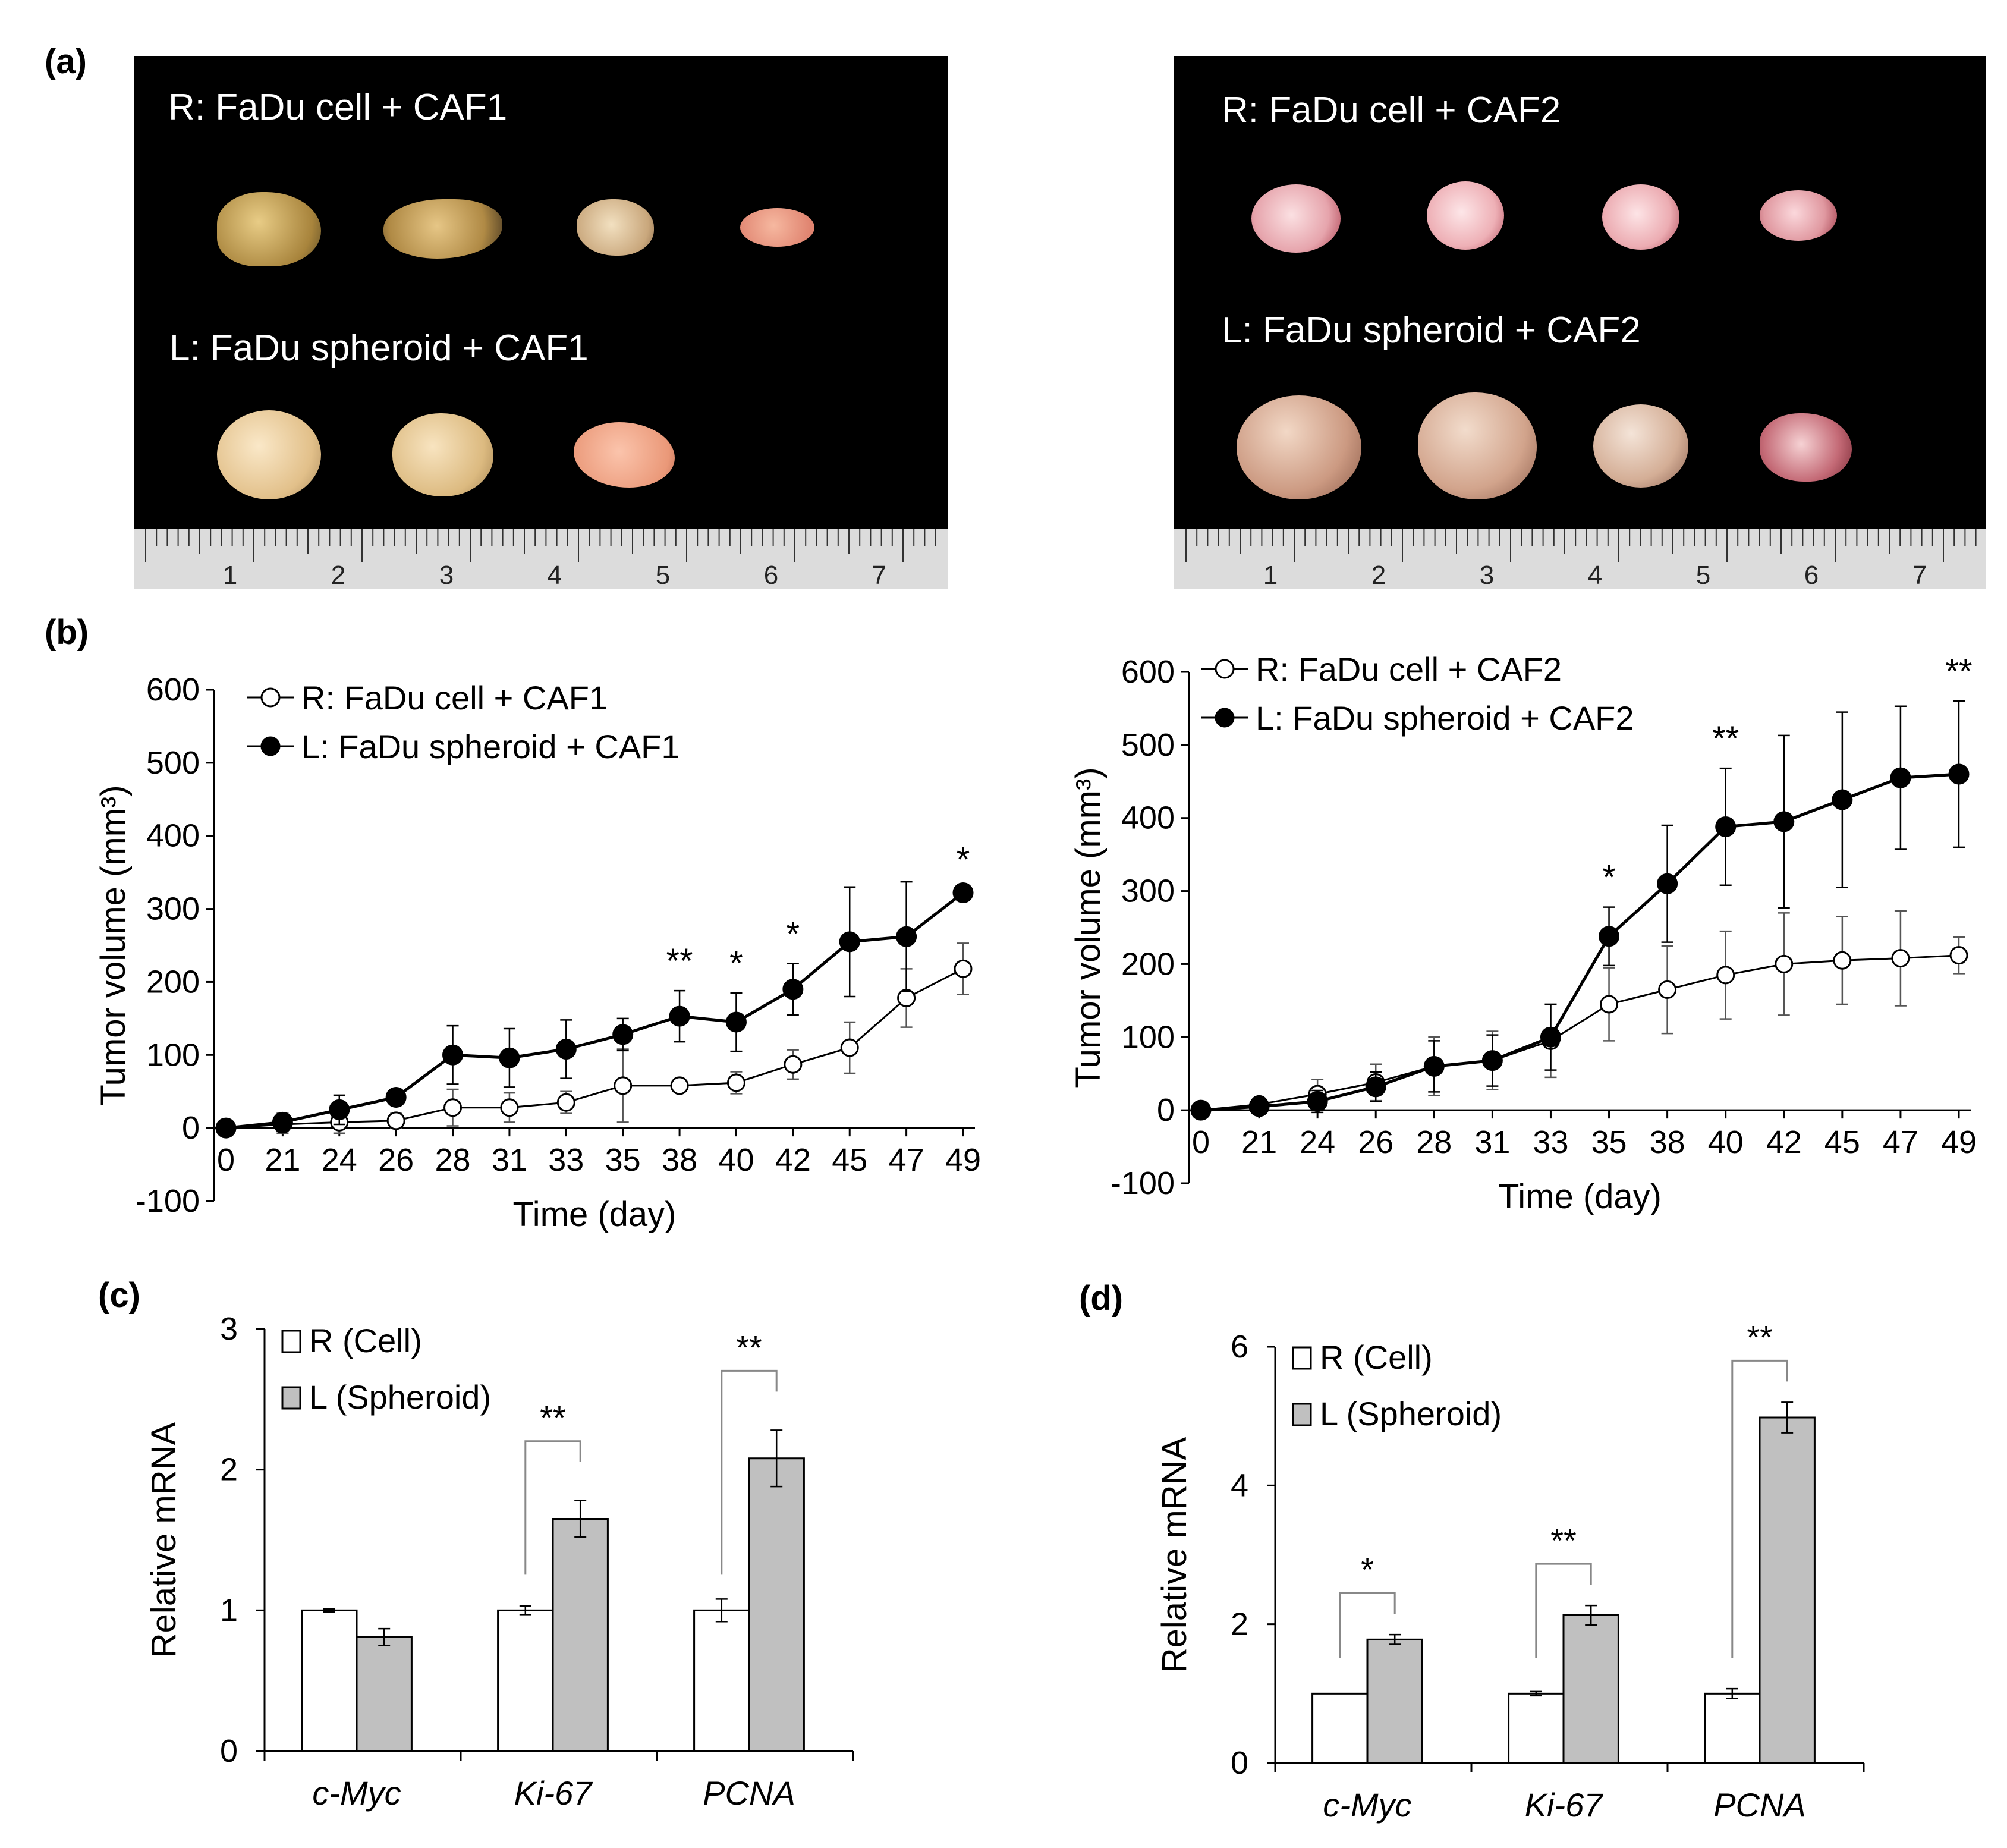 The height and width of the screenshot is (1848, 2007). Describe the element at coordinates (1477, 445) in the screenshot. I see `tumor-l2` at that location.